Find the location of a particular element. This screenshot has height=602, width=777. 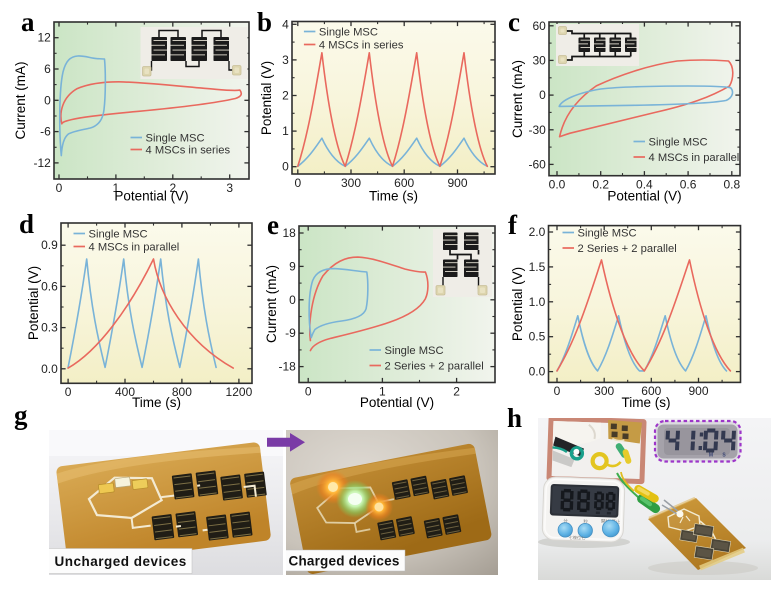

svg-text: 4 is located at coordinates (285, 24).